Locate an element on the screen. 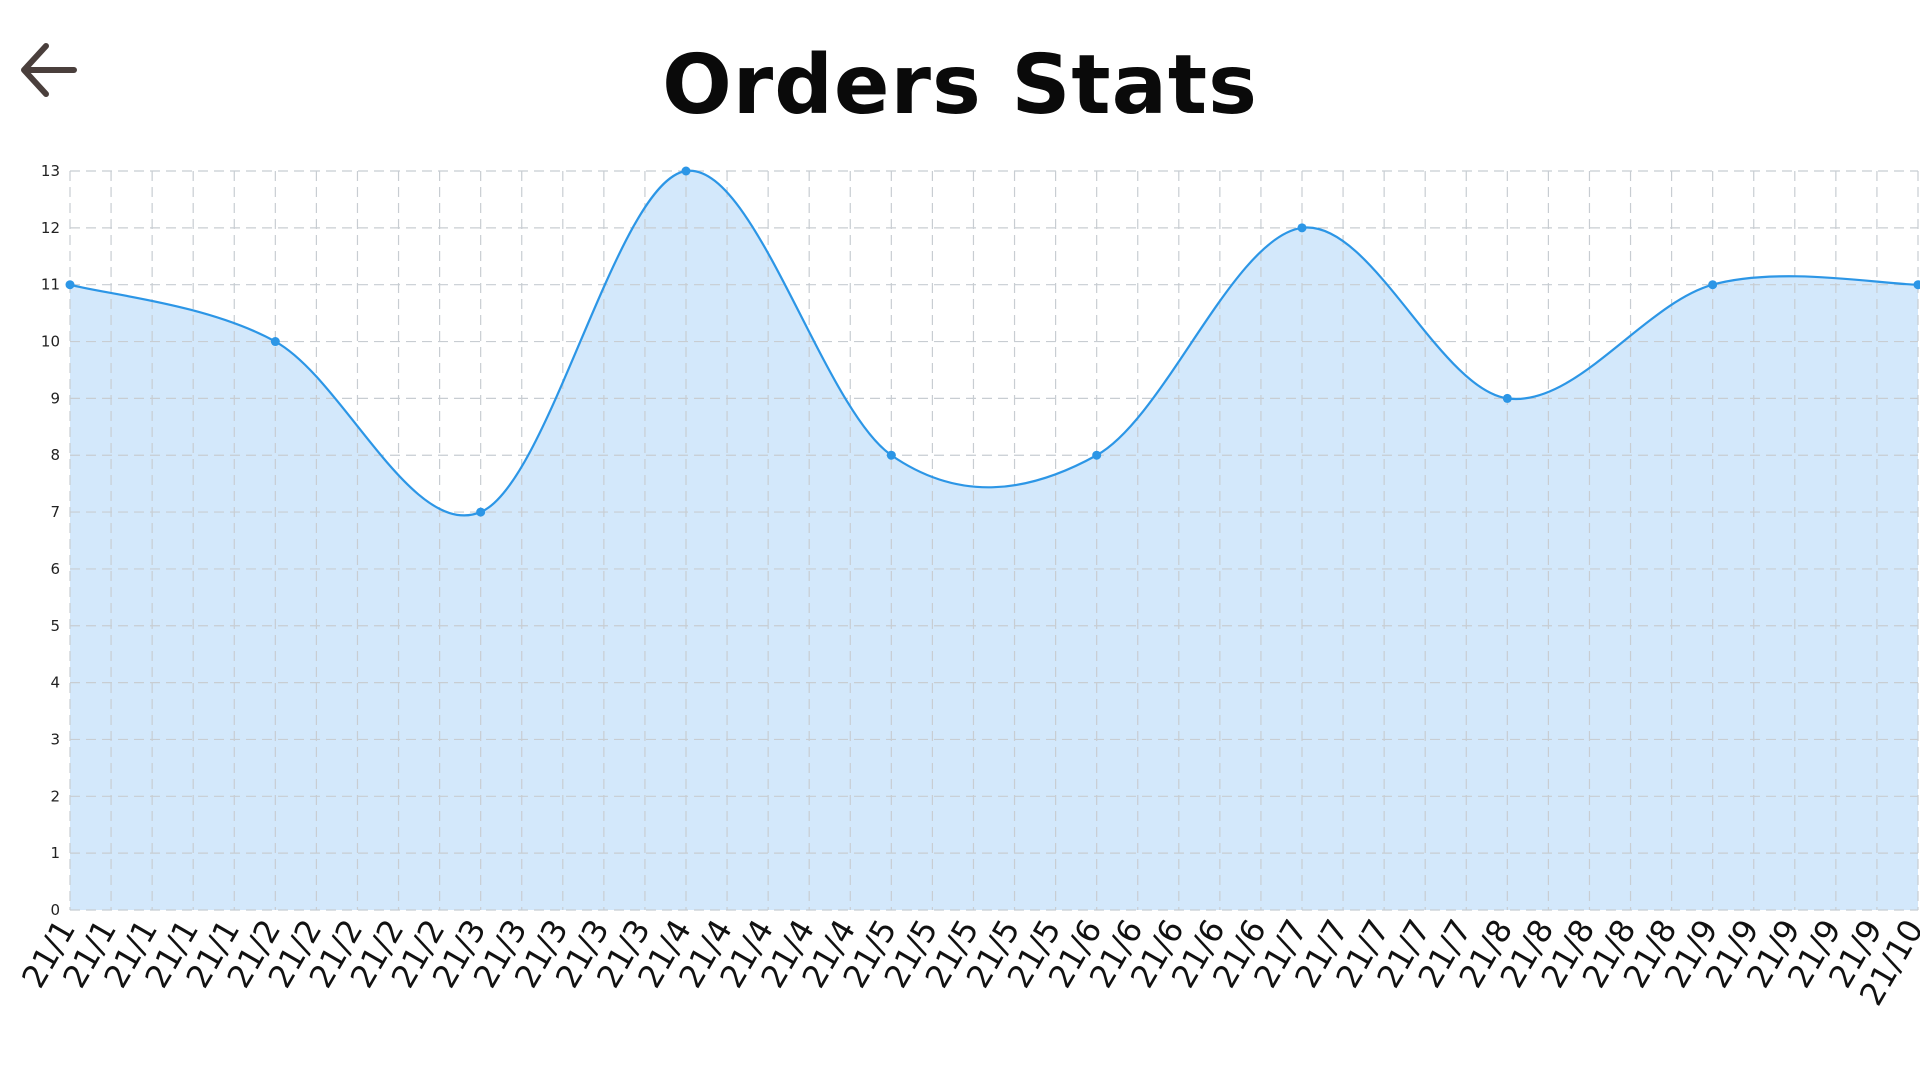 This screenshot has width=1920, height=1080. back-button is located at coordinates (48, 70).